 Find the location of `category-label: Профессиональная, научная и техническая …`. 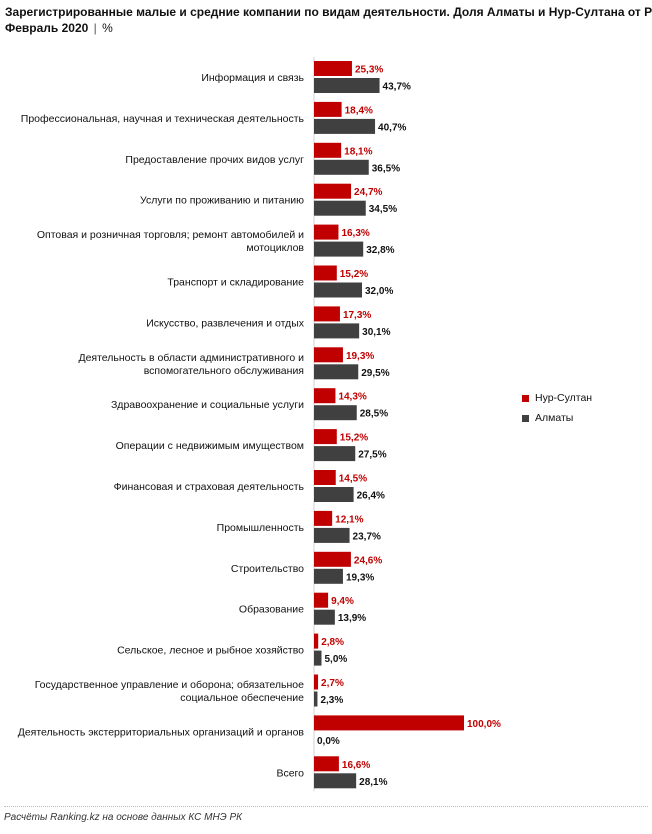

category-label: Профессиональная, научная и техническая … is located at coordinates (163, 119).